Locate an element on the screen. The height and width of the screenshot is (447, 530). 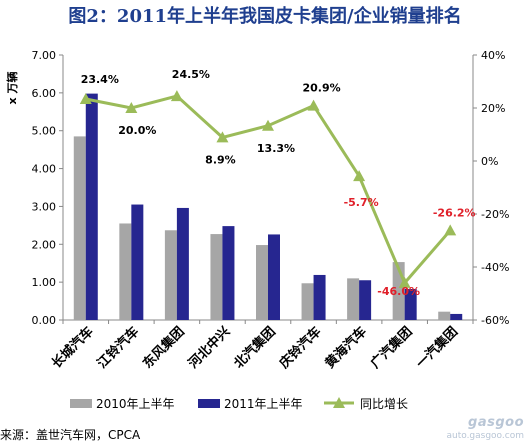
growth-data-label: 13.3% is located at coordinates (276, 148).